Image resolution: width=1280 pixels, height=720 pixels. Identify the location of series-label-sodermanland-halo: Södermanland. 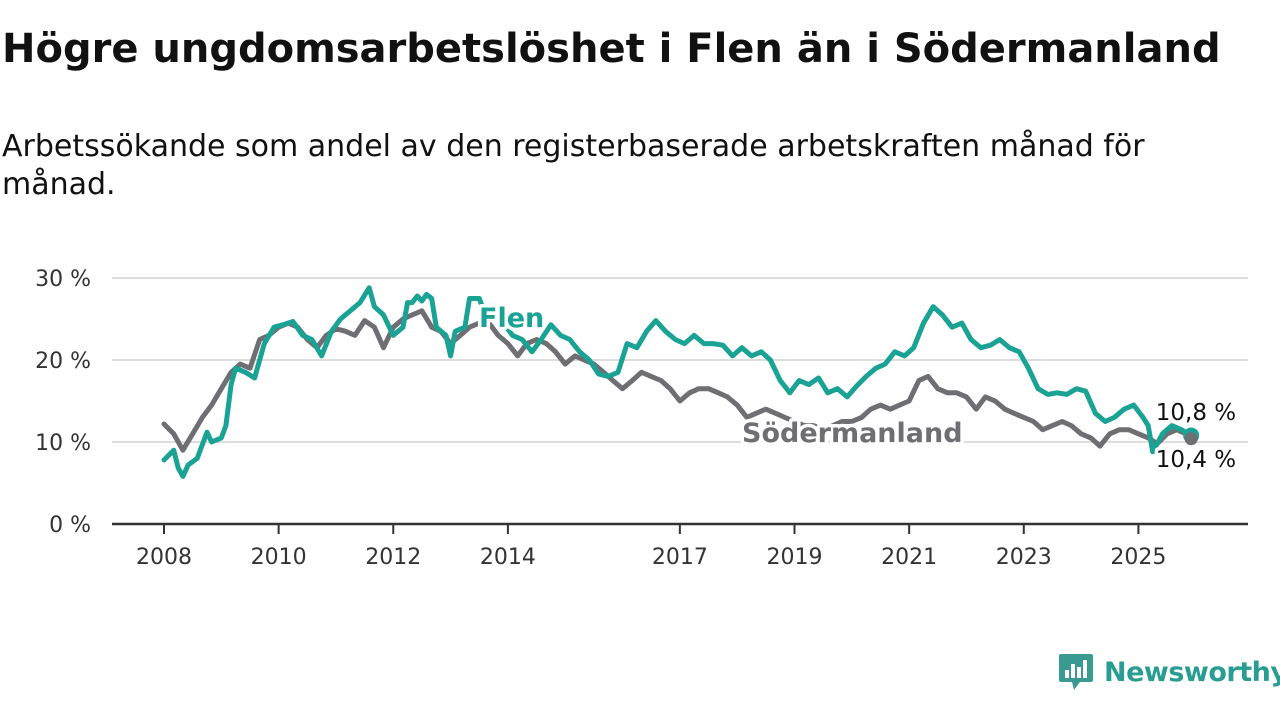
(852, 433).